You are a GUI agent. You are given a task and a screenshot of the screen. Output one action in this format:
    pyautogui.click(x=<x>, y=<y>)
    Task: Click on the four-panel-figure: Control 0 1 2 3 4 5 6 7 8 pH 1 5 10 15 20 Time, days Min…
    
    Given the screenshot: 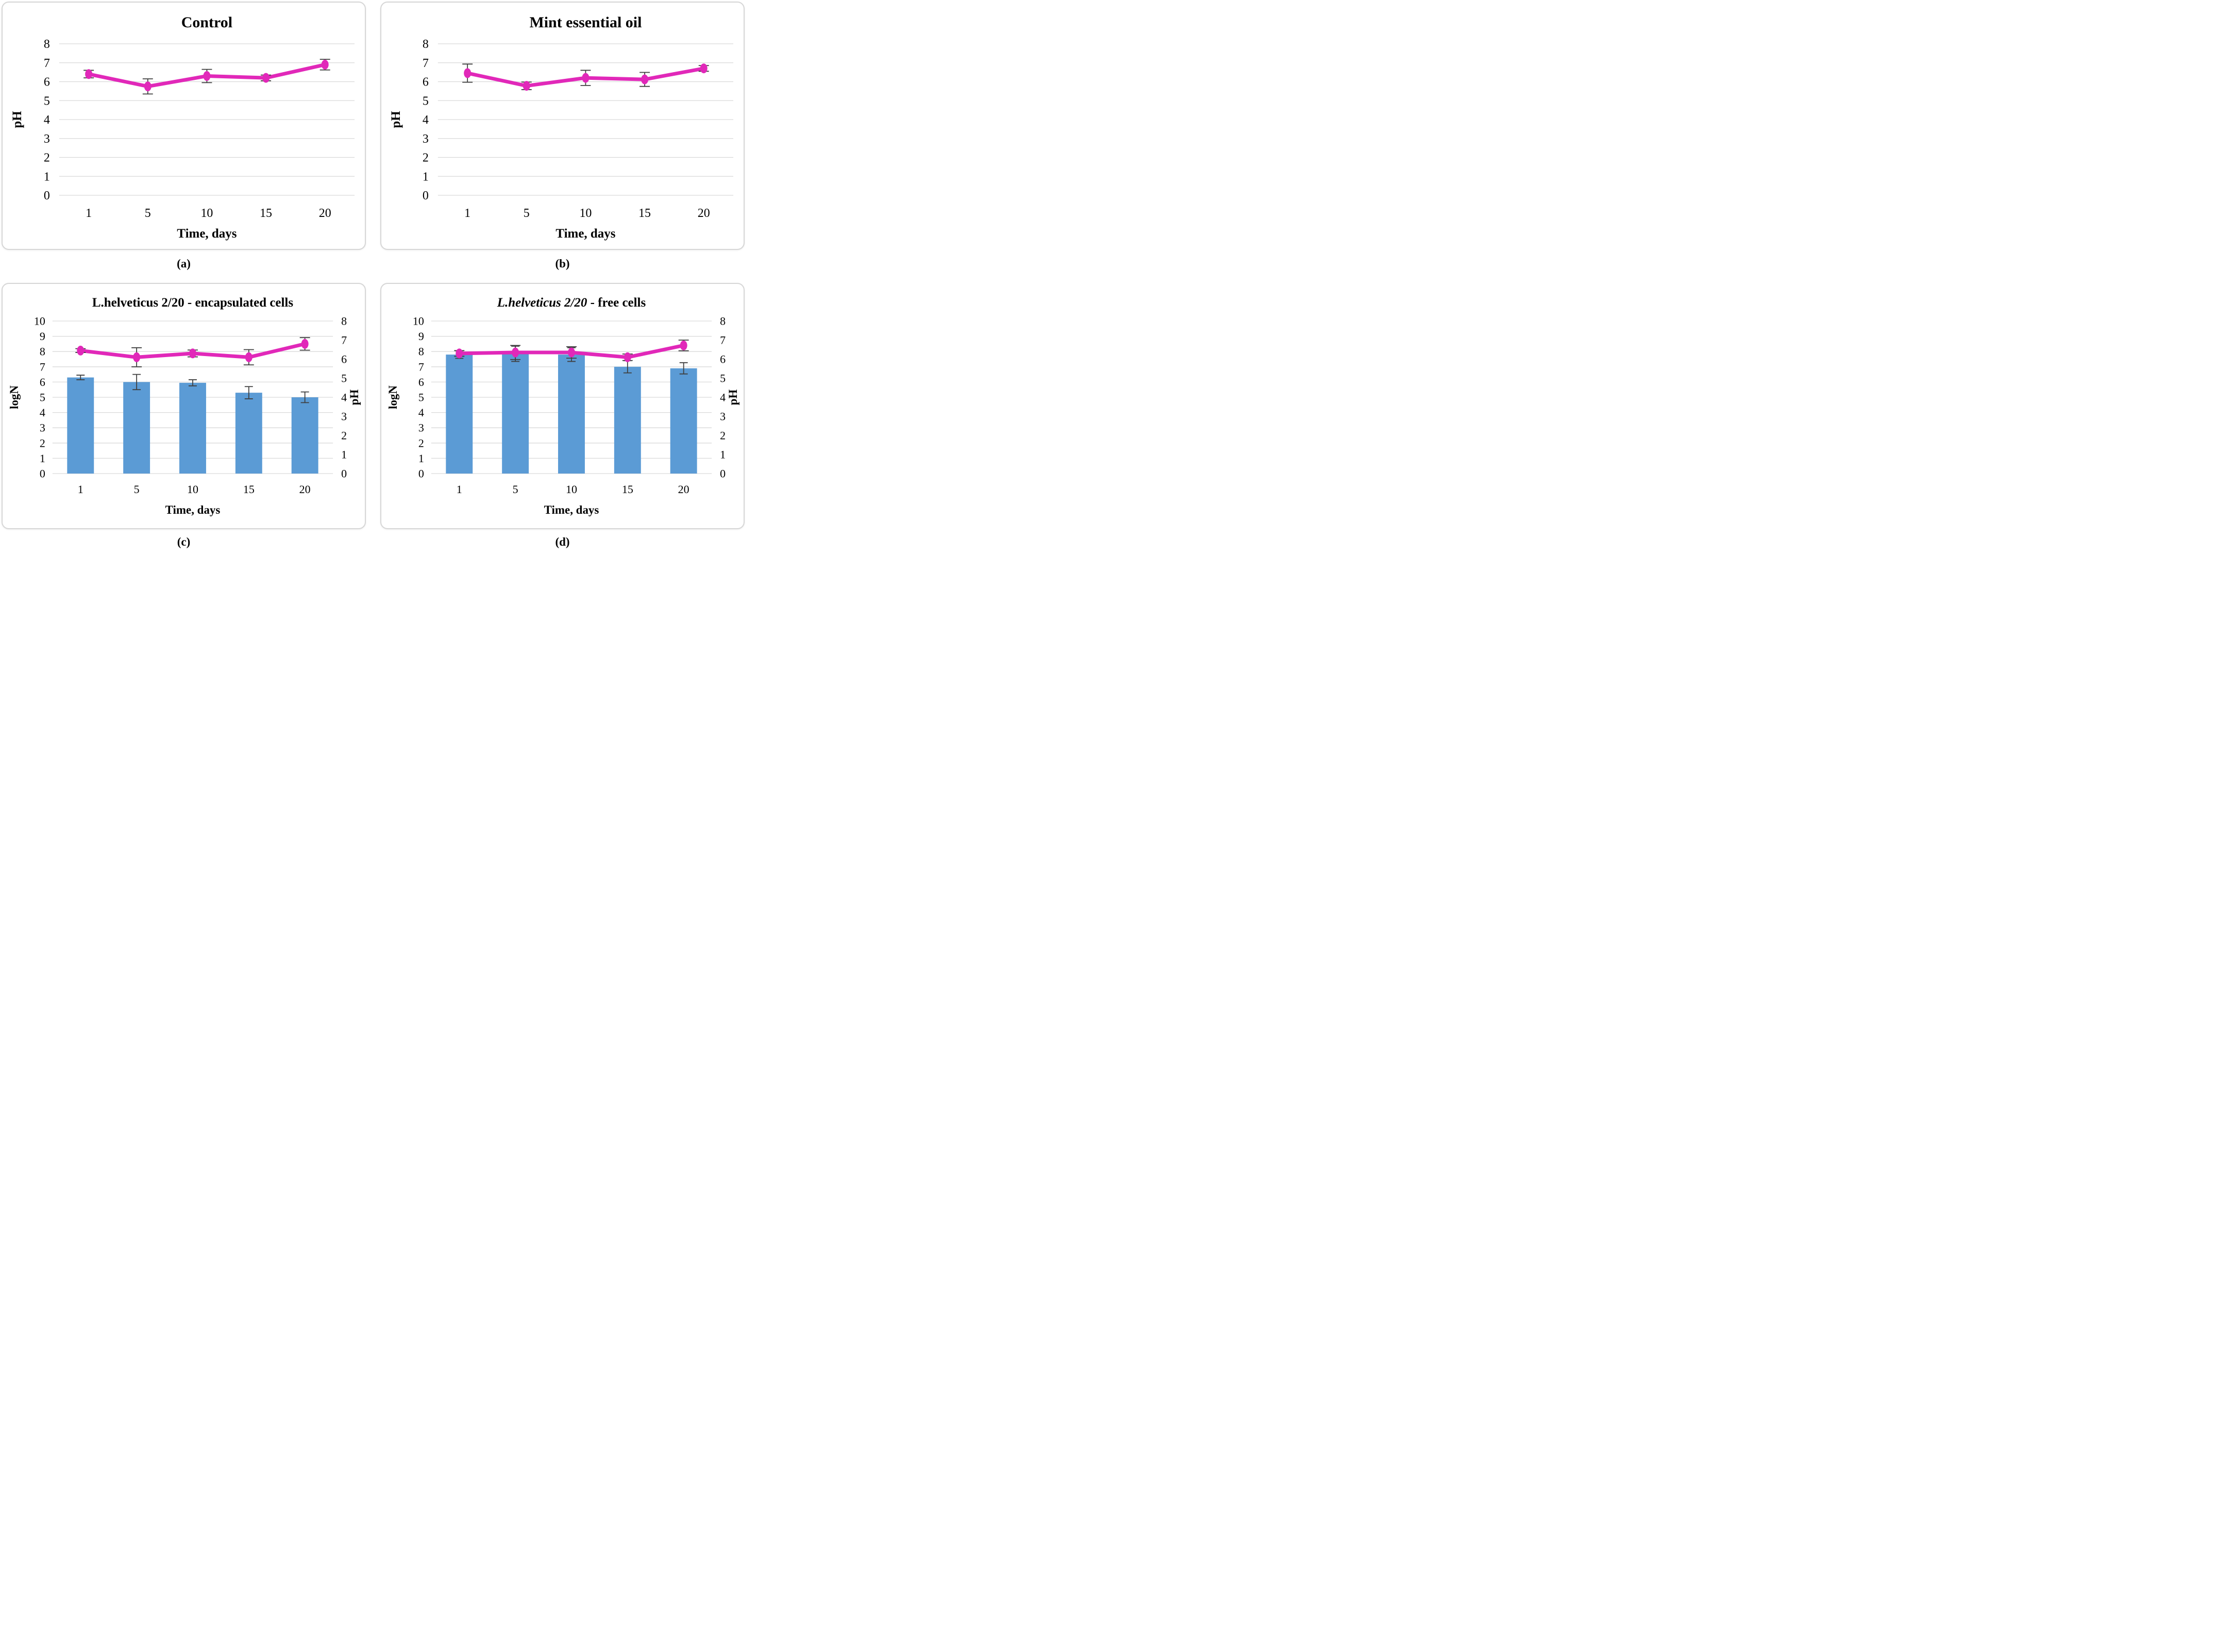 What is the action you would take?
    pyautogui.click(x=373, y=275)
    